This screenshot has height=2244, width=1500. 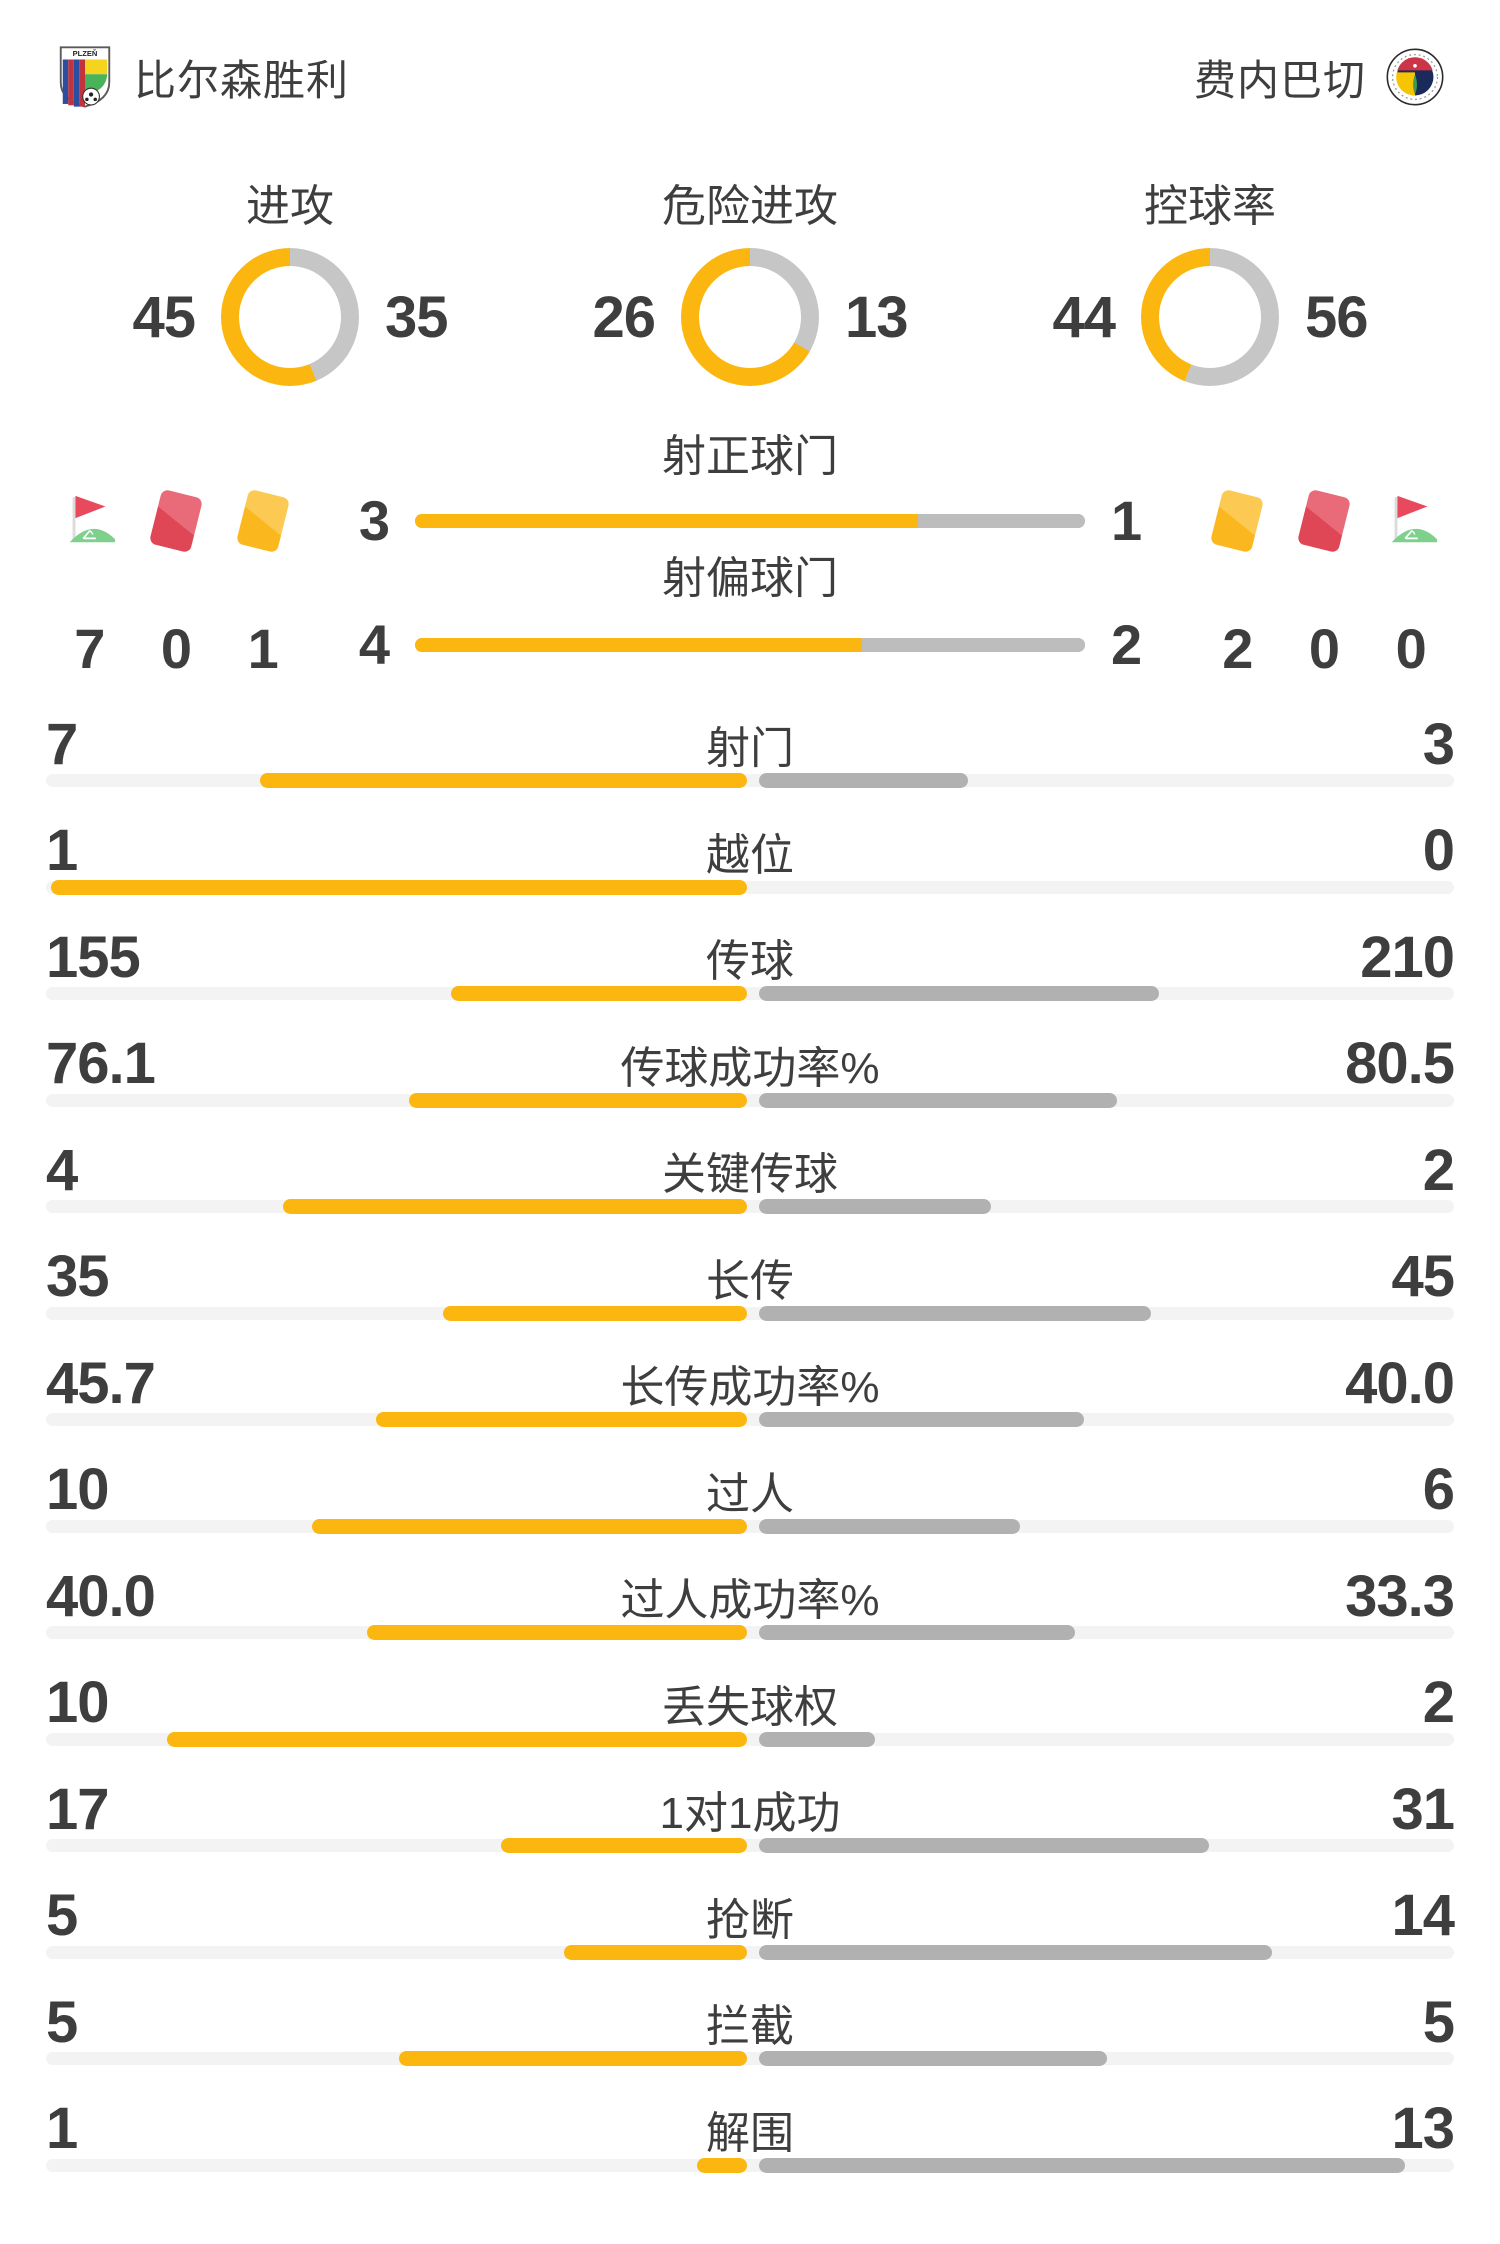 I want to click on shots-off-target-bar, so click(x=750, y=644).